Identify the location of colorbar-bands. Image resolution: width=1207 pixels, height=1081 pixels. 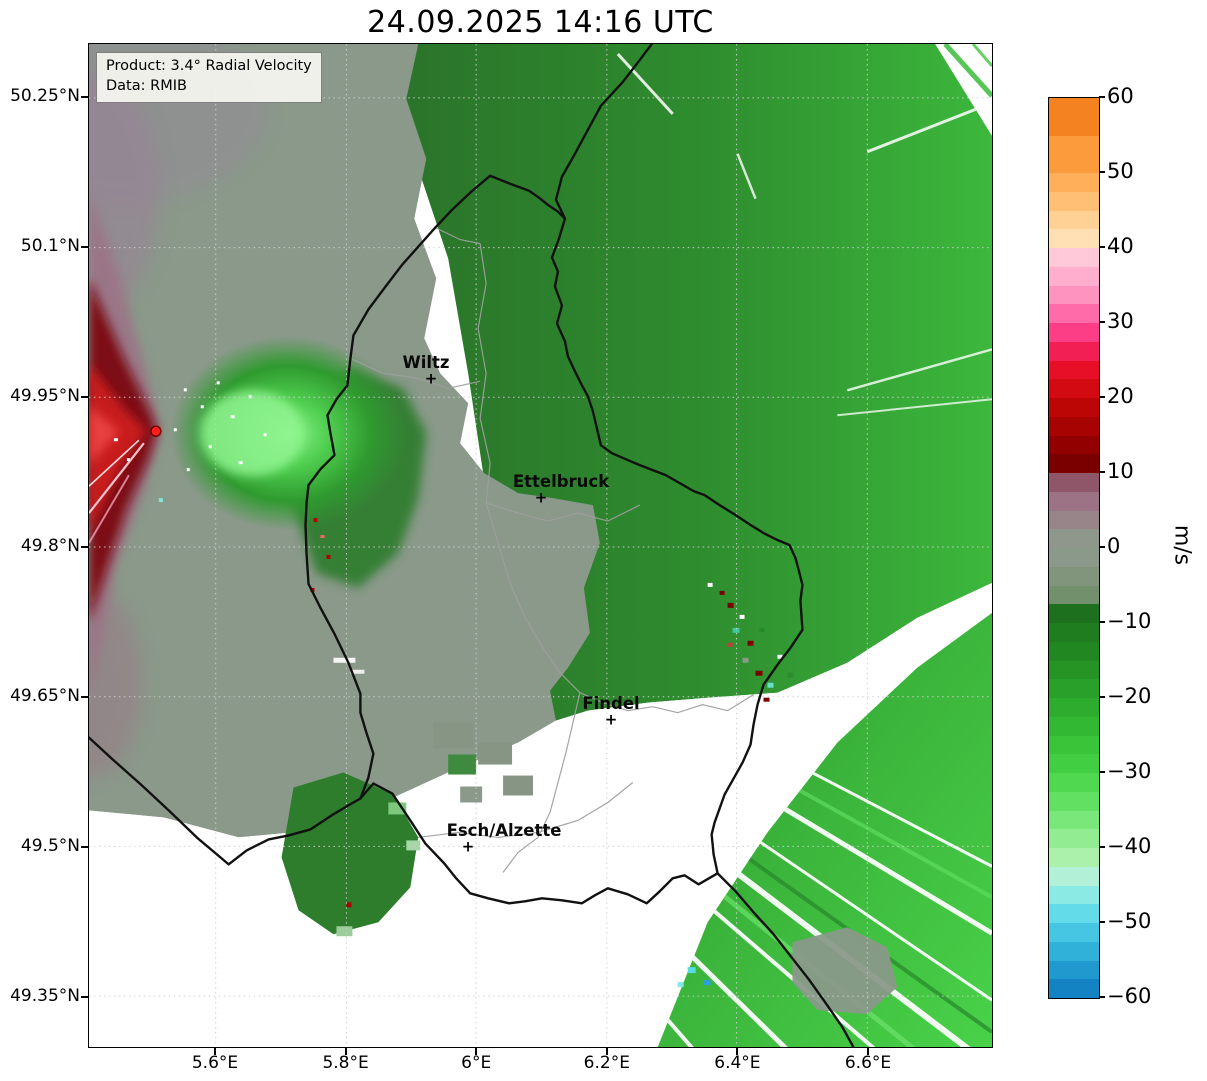
(1074, 548).